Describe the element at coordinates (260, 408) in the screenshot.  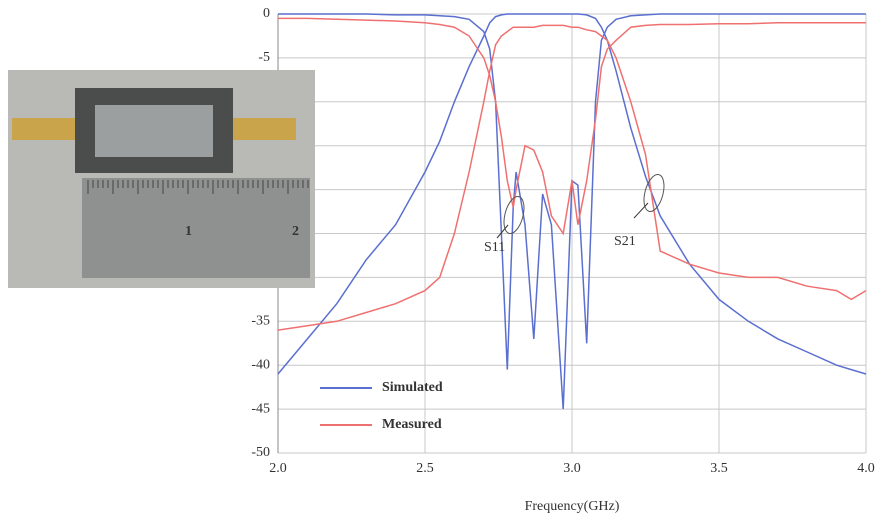
I see `y-tick-label: -45` at that location.